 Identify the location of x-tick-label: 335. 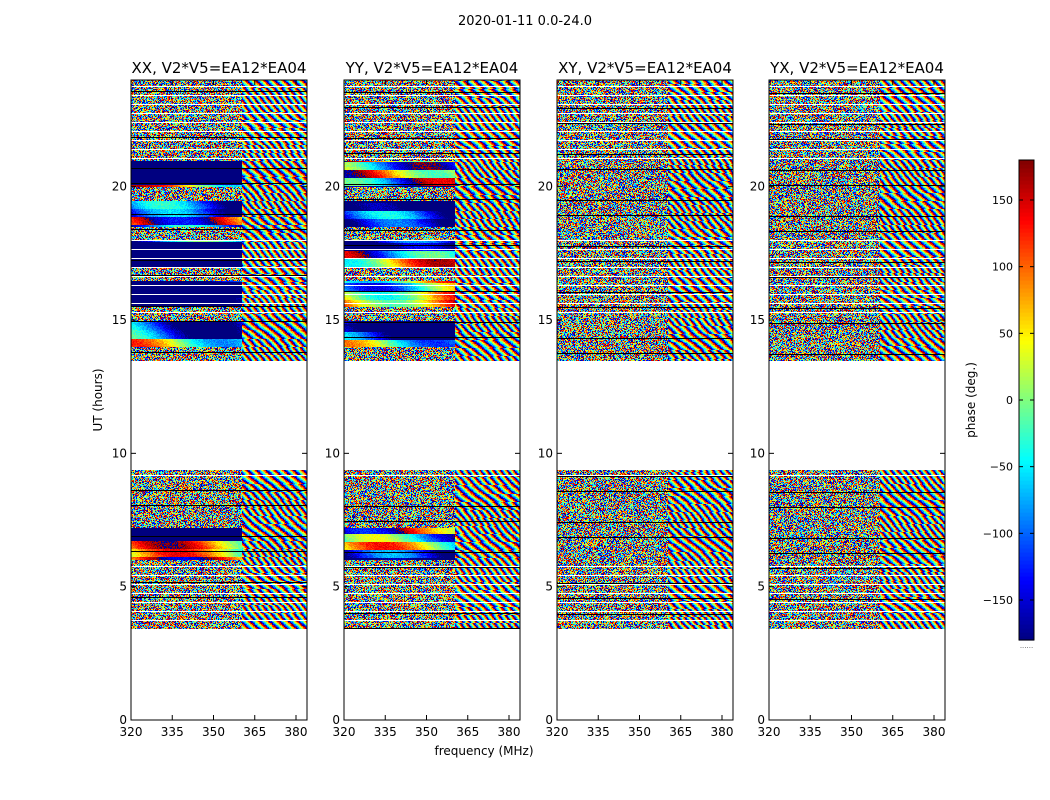
(385, 732).